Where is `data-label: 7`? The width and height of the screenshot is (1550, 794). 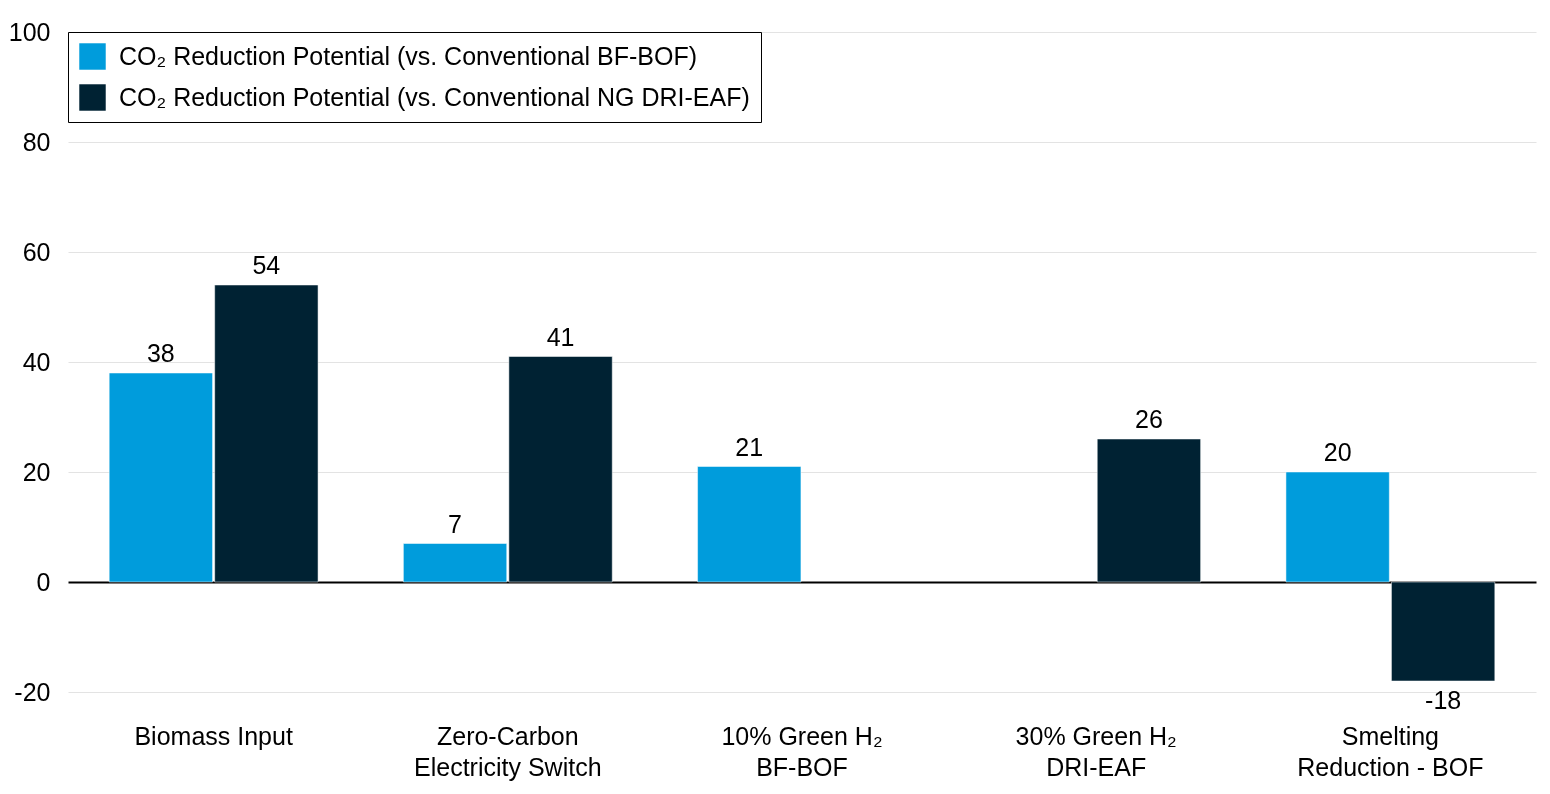 data-label: 7 is located at coordinates (455, 523).